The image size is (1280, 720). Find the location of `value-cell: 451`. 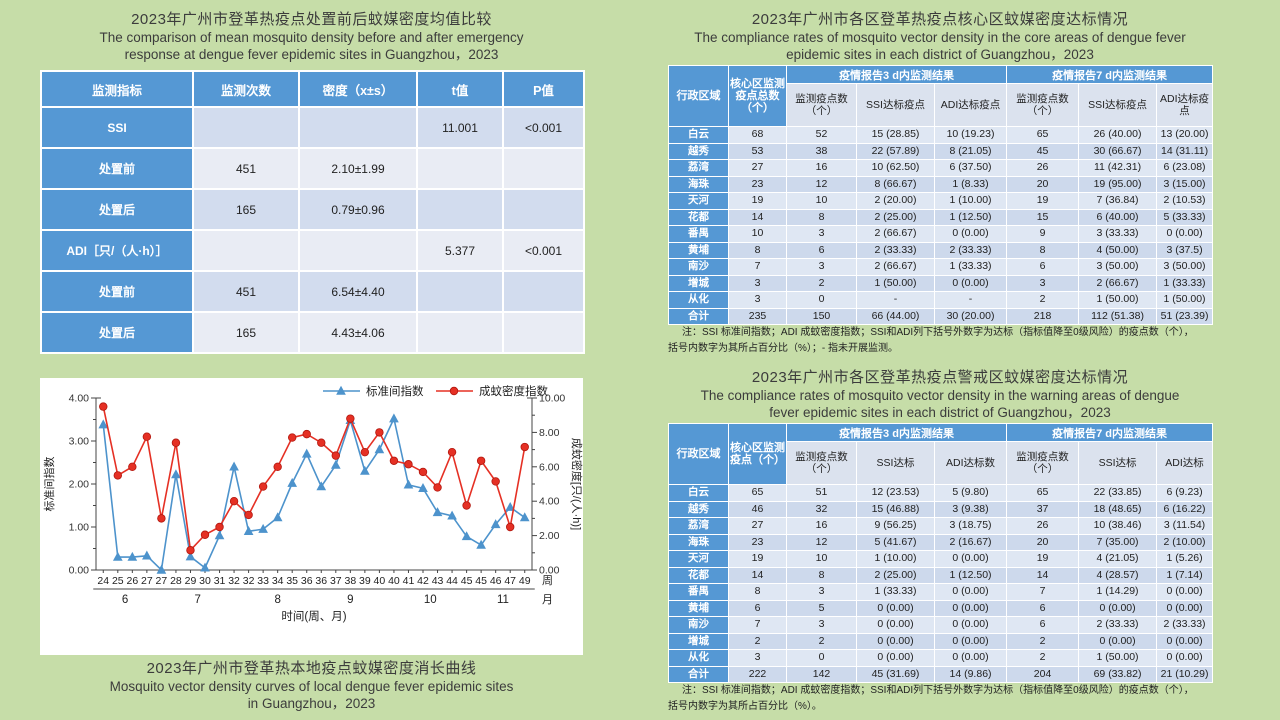

value-cell: 451 is located at coordinates (246, 291).